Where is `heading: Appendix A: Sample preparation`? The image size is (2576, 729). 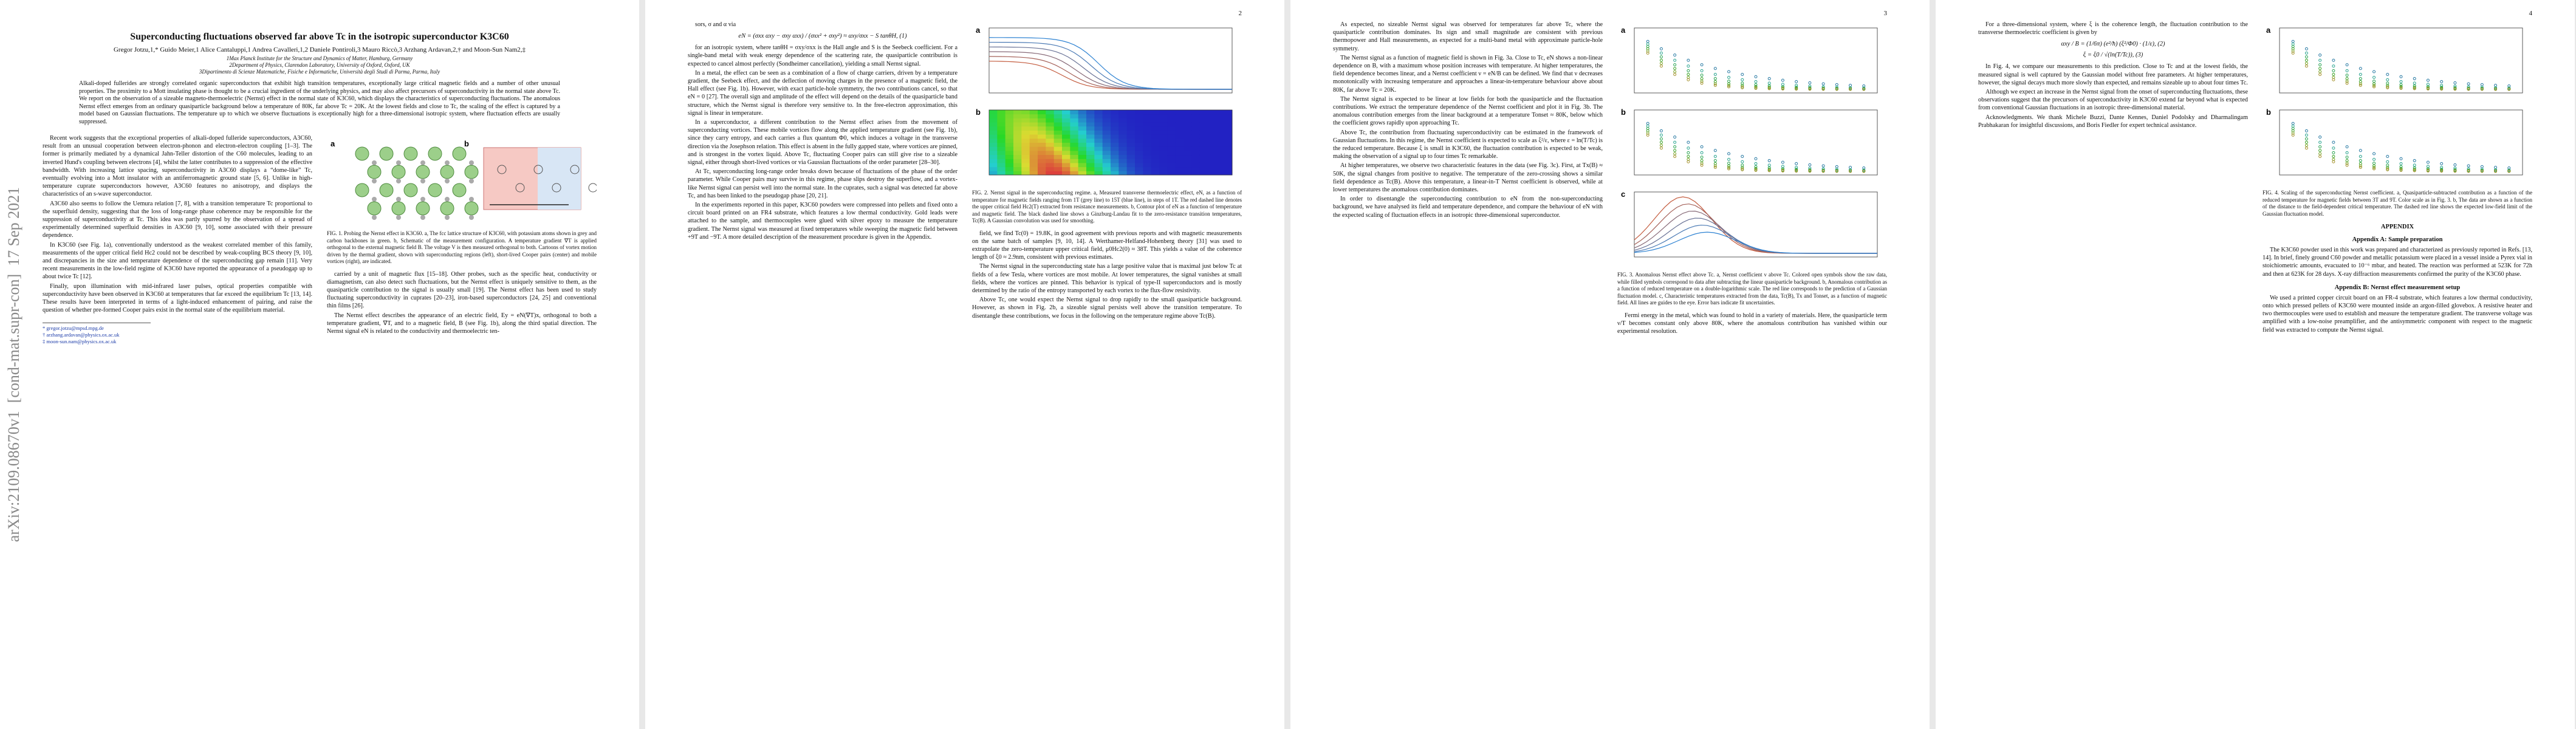 heading: Appendix A: Sample preparation is located at coordinates (2397, 240).